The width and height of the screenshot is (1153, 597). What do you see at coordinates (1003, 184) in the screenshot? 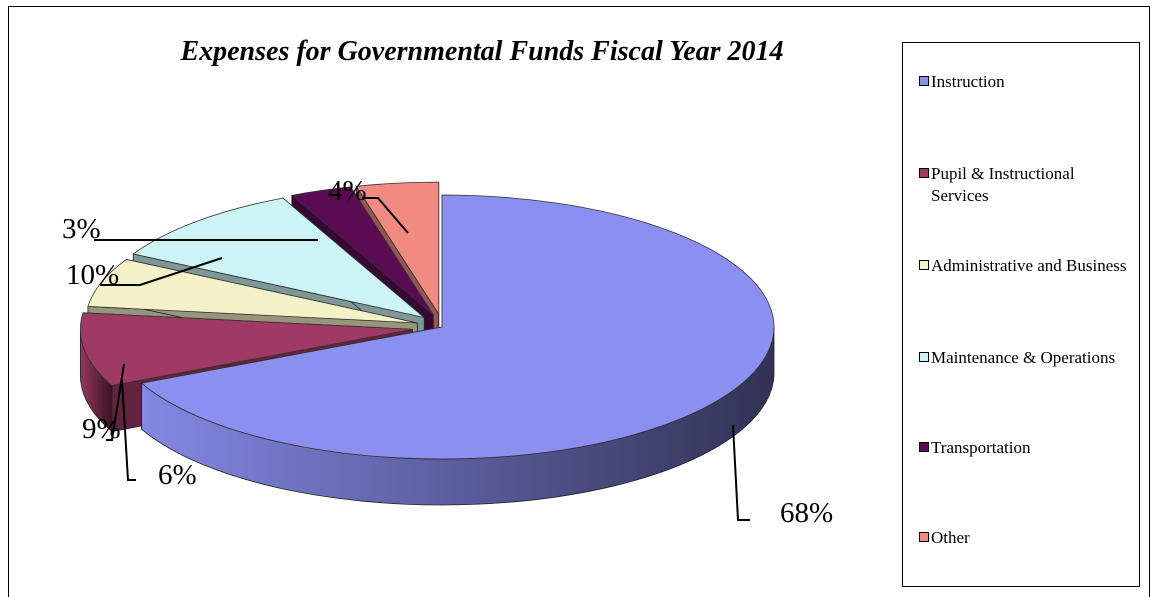
I see `legend-label: Pupil & Instructional Services` at bounding box center [1003, 184].